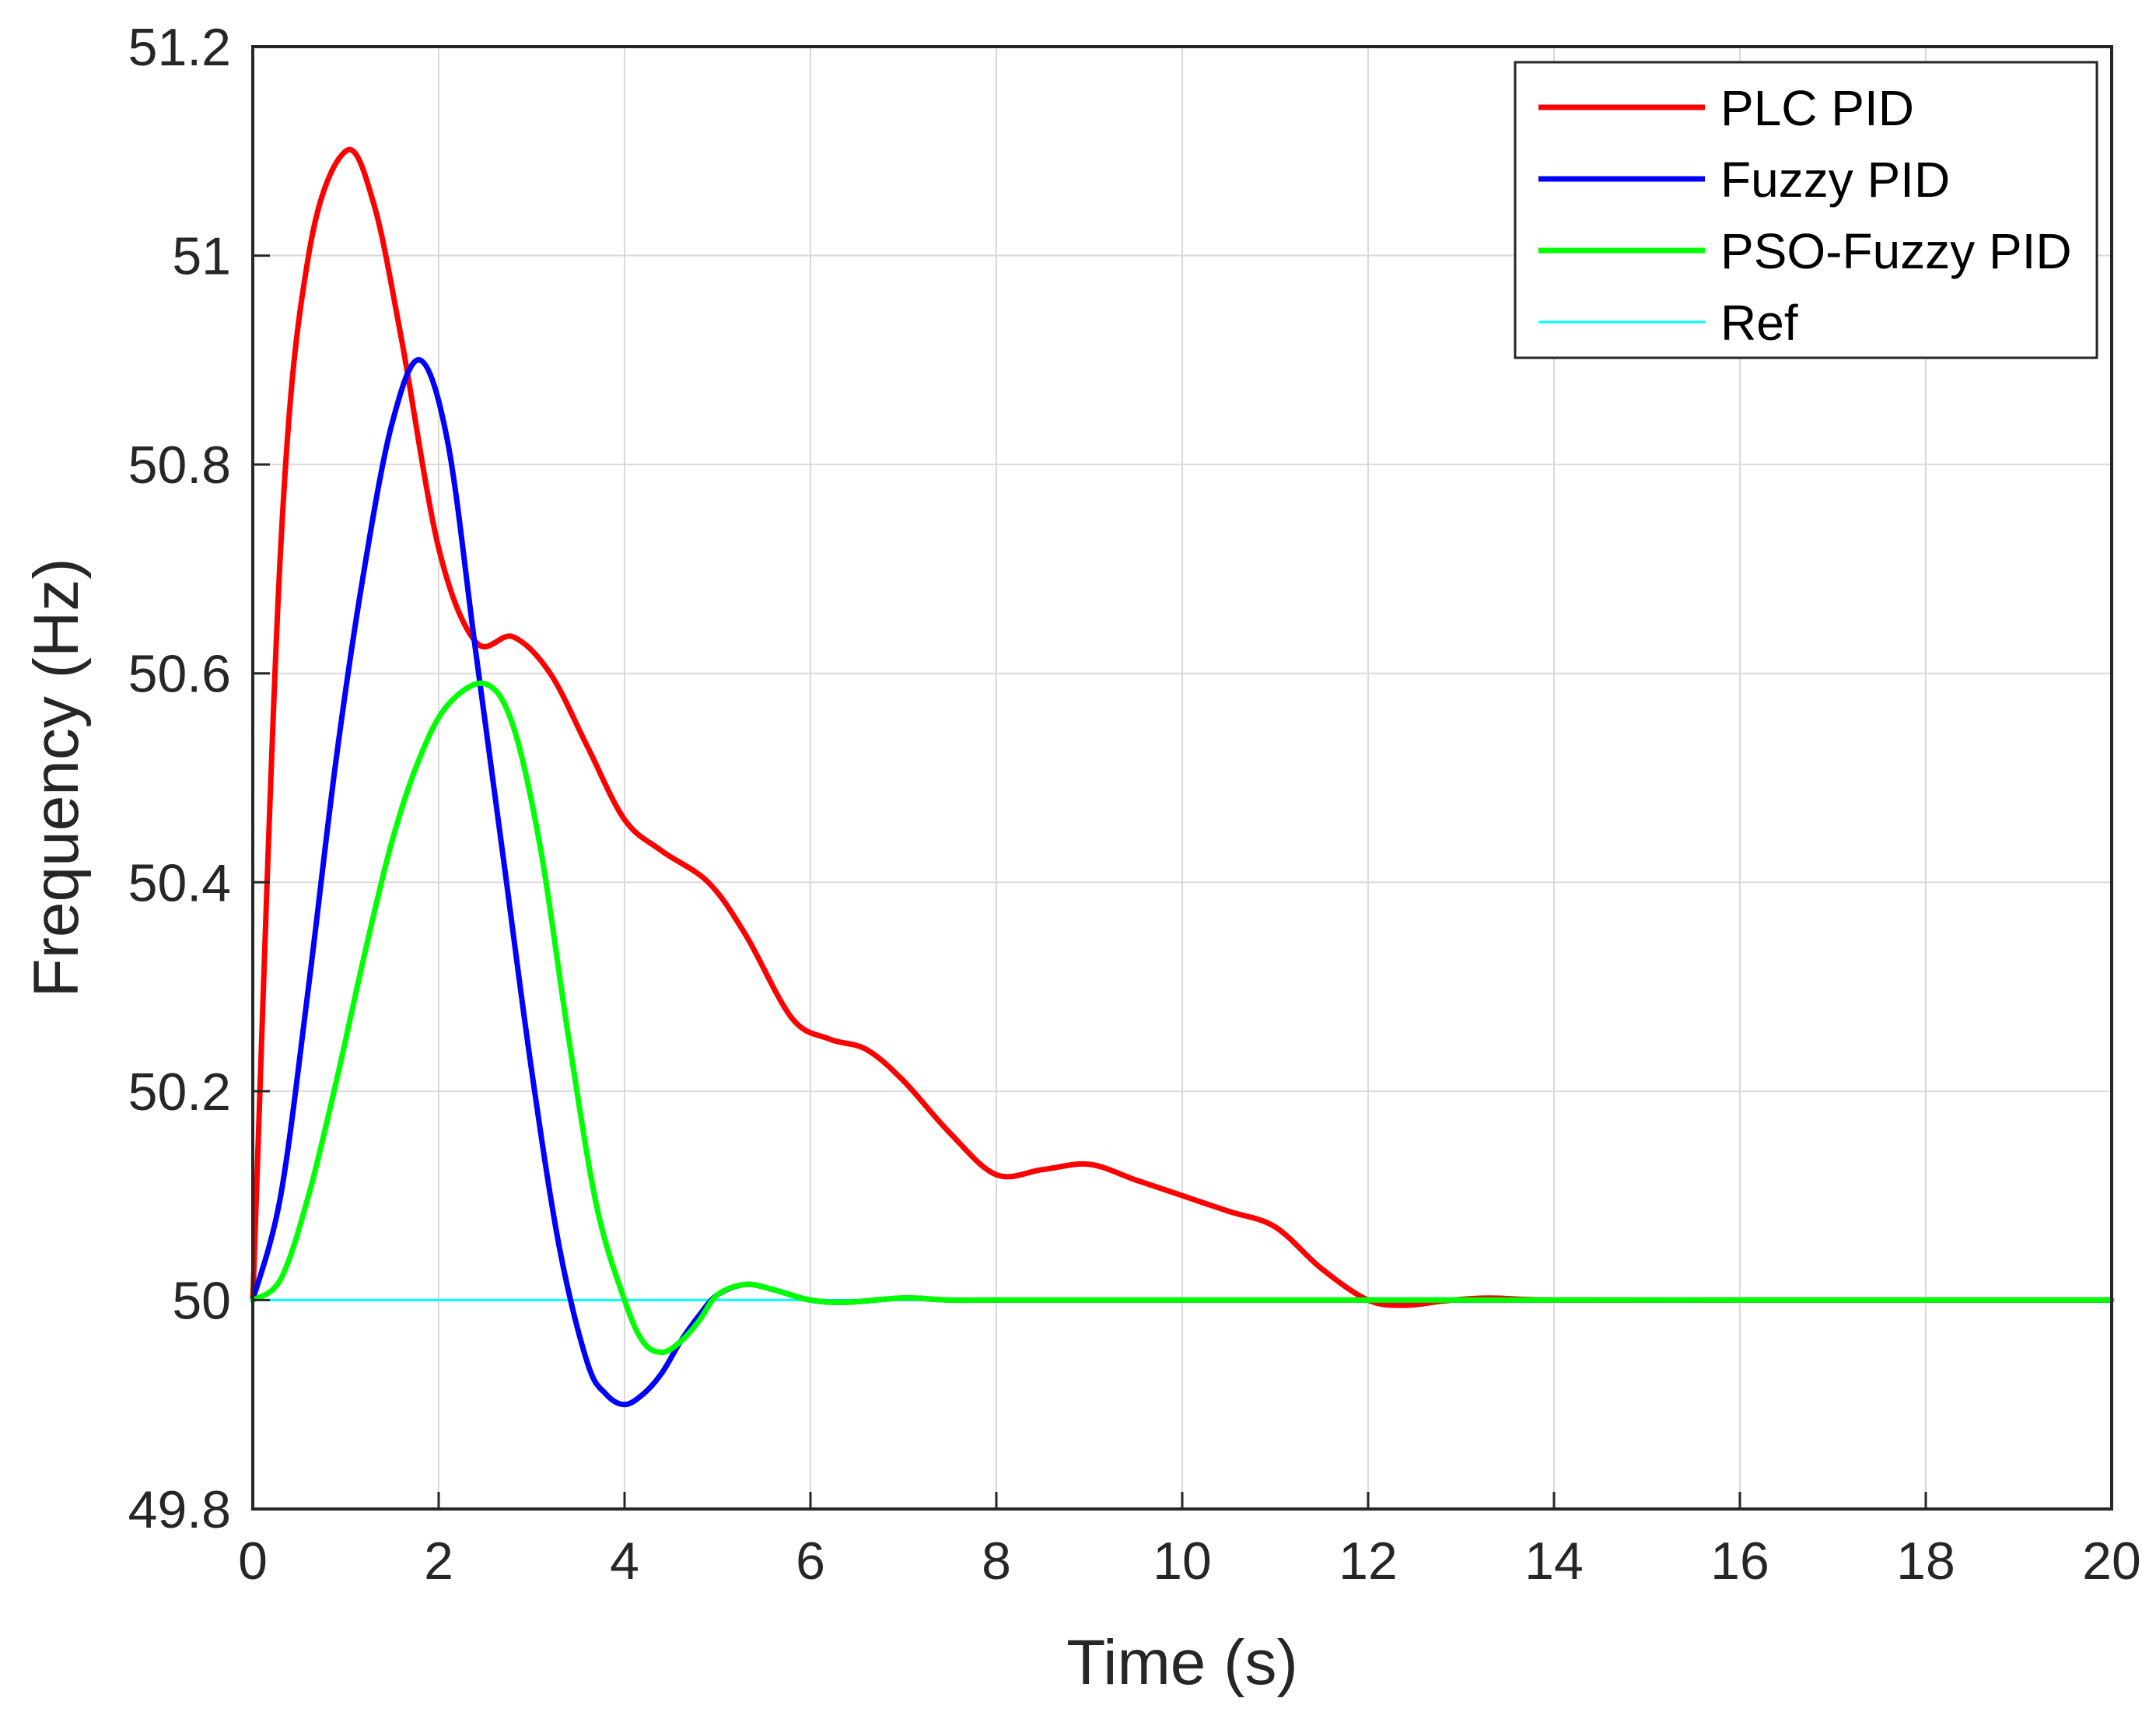  What do you see at coordinates (57, 778) in the screenshot?
I see `y-axis-title: Frequency (Hz)` at bounding box center [57, 778].